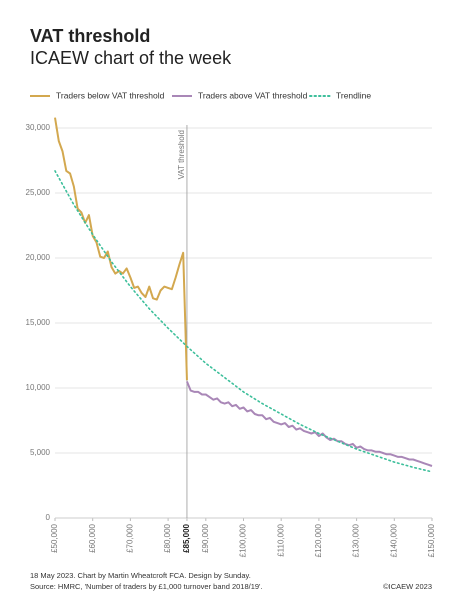 This screenshot has width=460, height=600. Describe the element at coordinates (38, 257) in the screenshot. I see `y-tick-label: 20,000` at that location.